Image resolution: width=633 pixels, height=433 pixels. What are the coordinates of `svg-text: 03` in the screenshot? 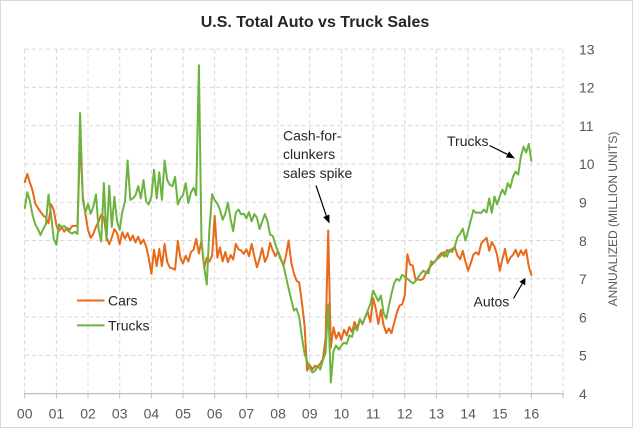 It's located at (120, 414).